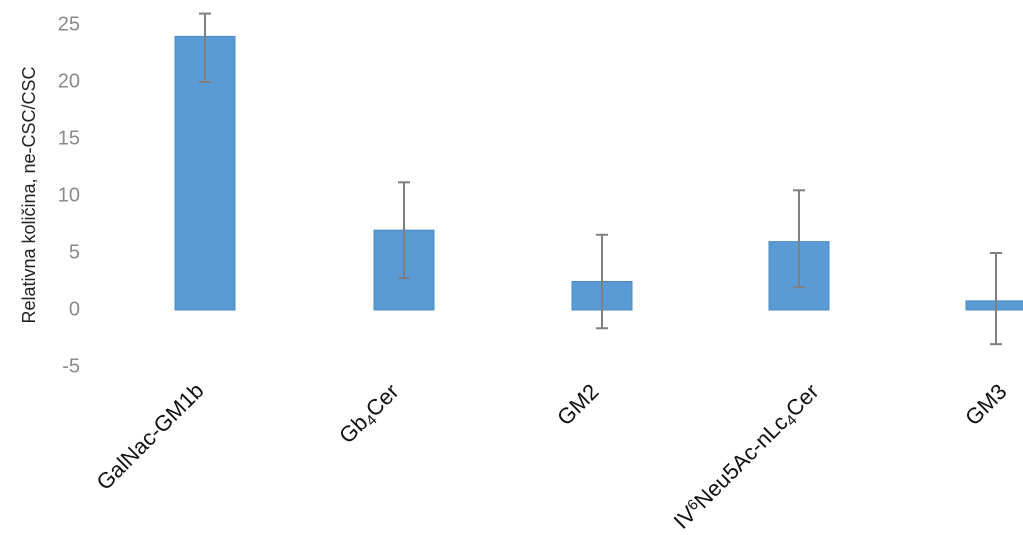 The height and width of the screenshot is (535, 1023). What do you see at coordinates (29, 194) in the screenshot?
I see `y-axis-label: Relativna količina, ne-CSC/CSC` at bounding box center [29, 194].